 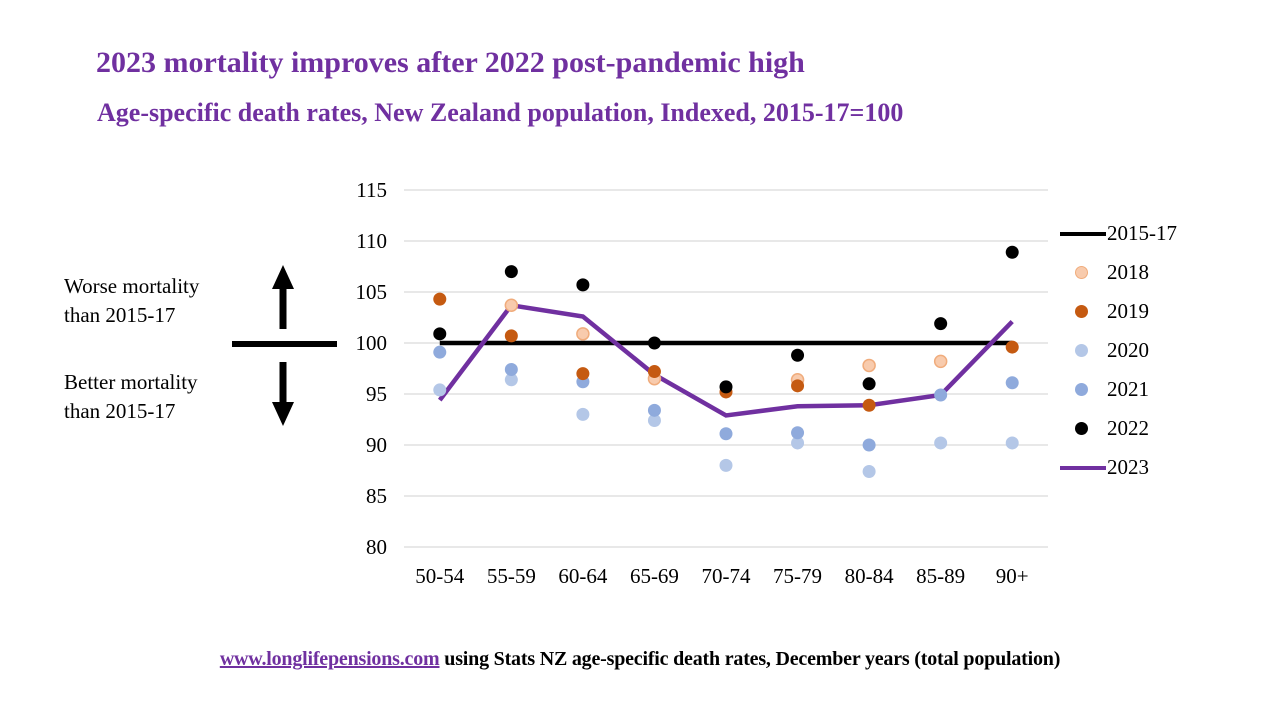 What do you see at coordinates (511, 576) in the screenshot?
I see `x-axis-label-55-59: 55-59` at bounding box center [511, 576].